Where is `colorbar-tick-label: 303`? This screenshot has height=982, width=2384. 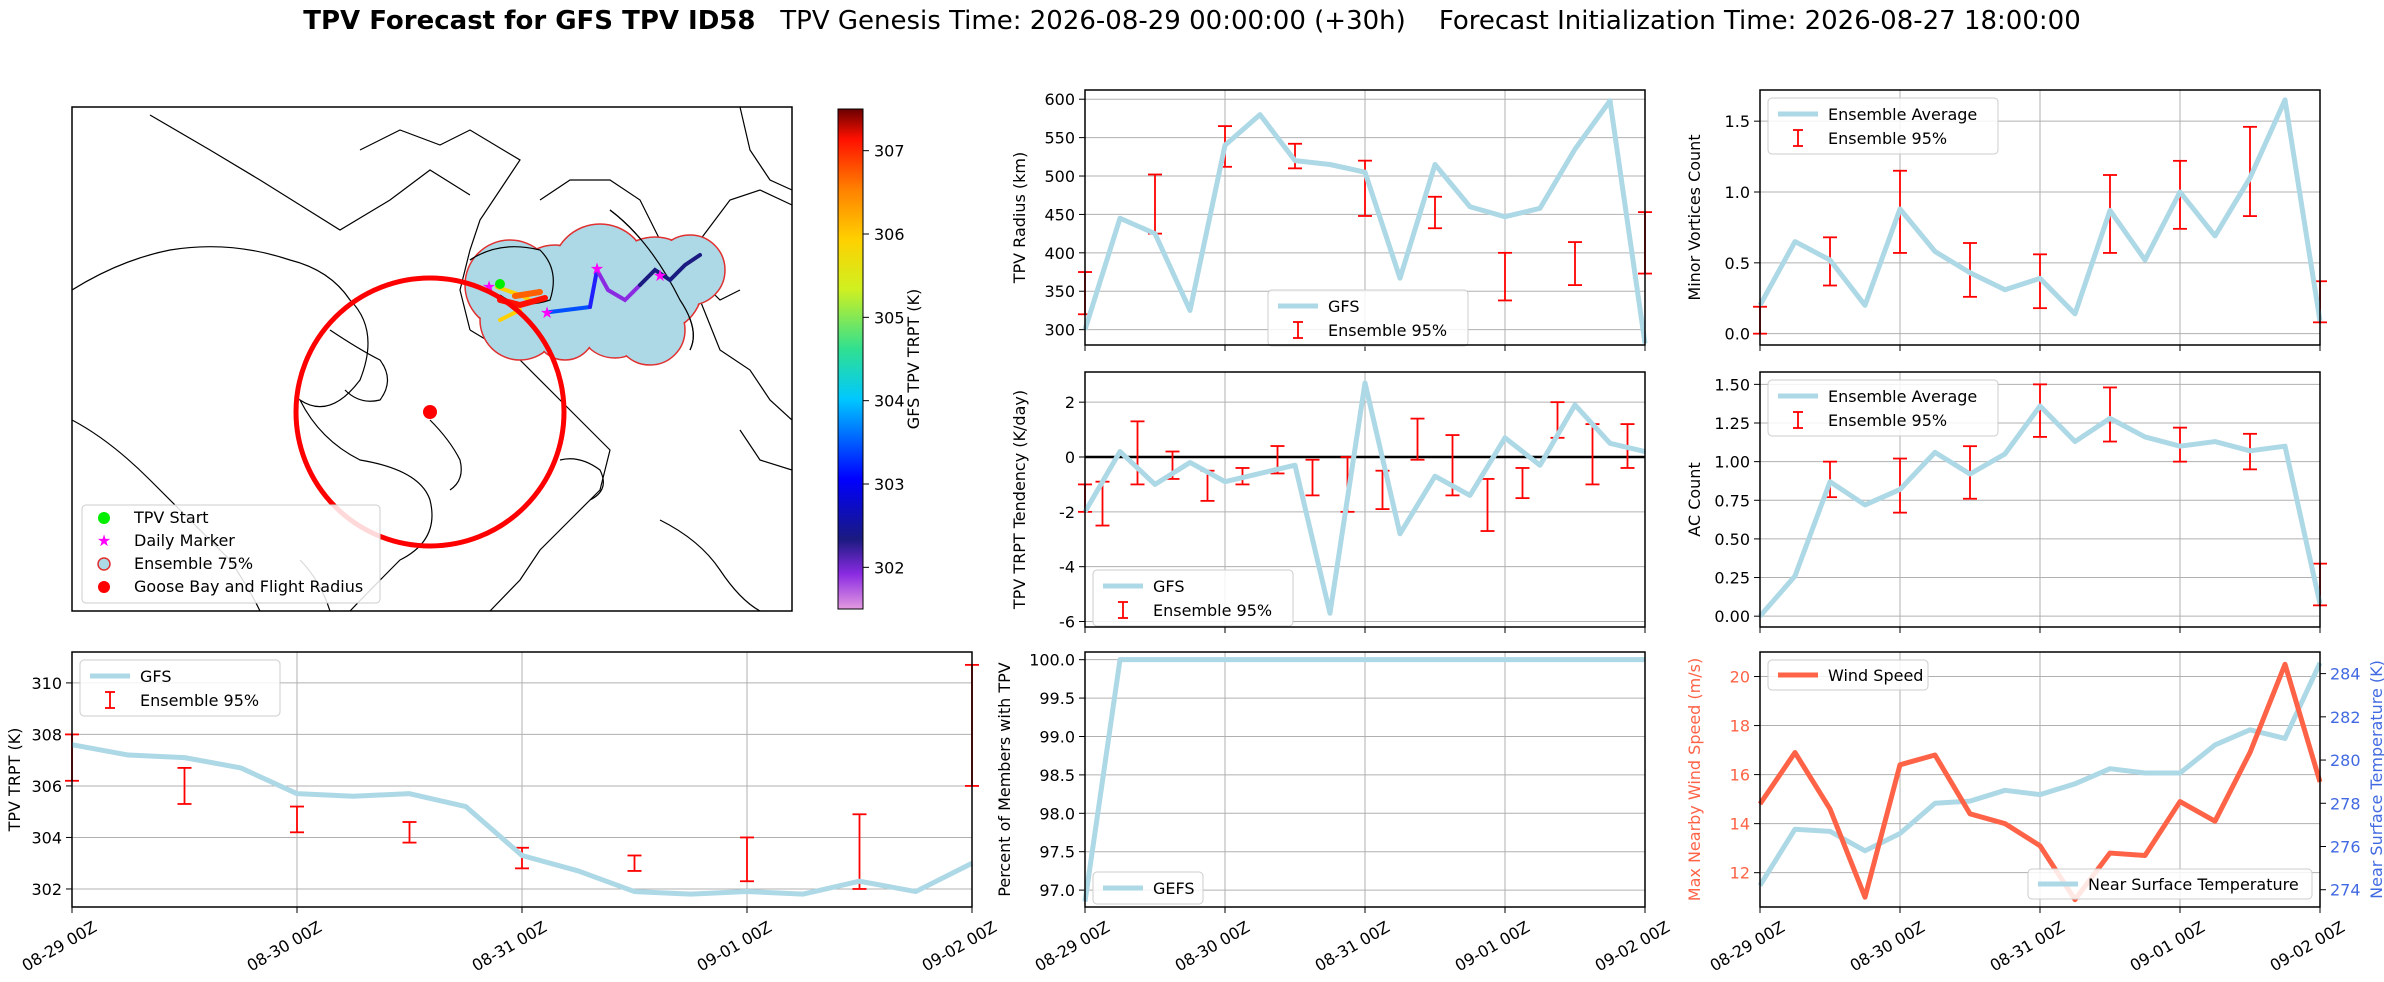 colorbar-tick-label: 303 is located at coordinates (889, 484).